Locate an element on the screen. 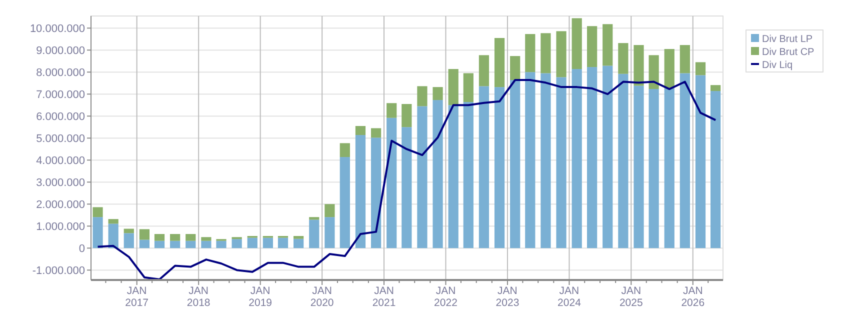  y-tick-label: 4.000.000 is located at coordinates (60, 160).